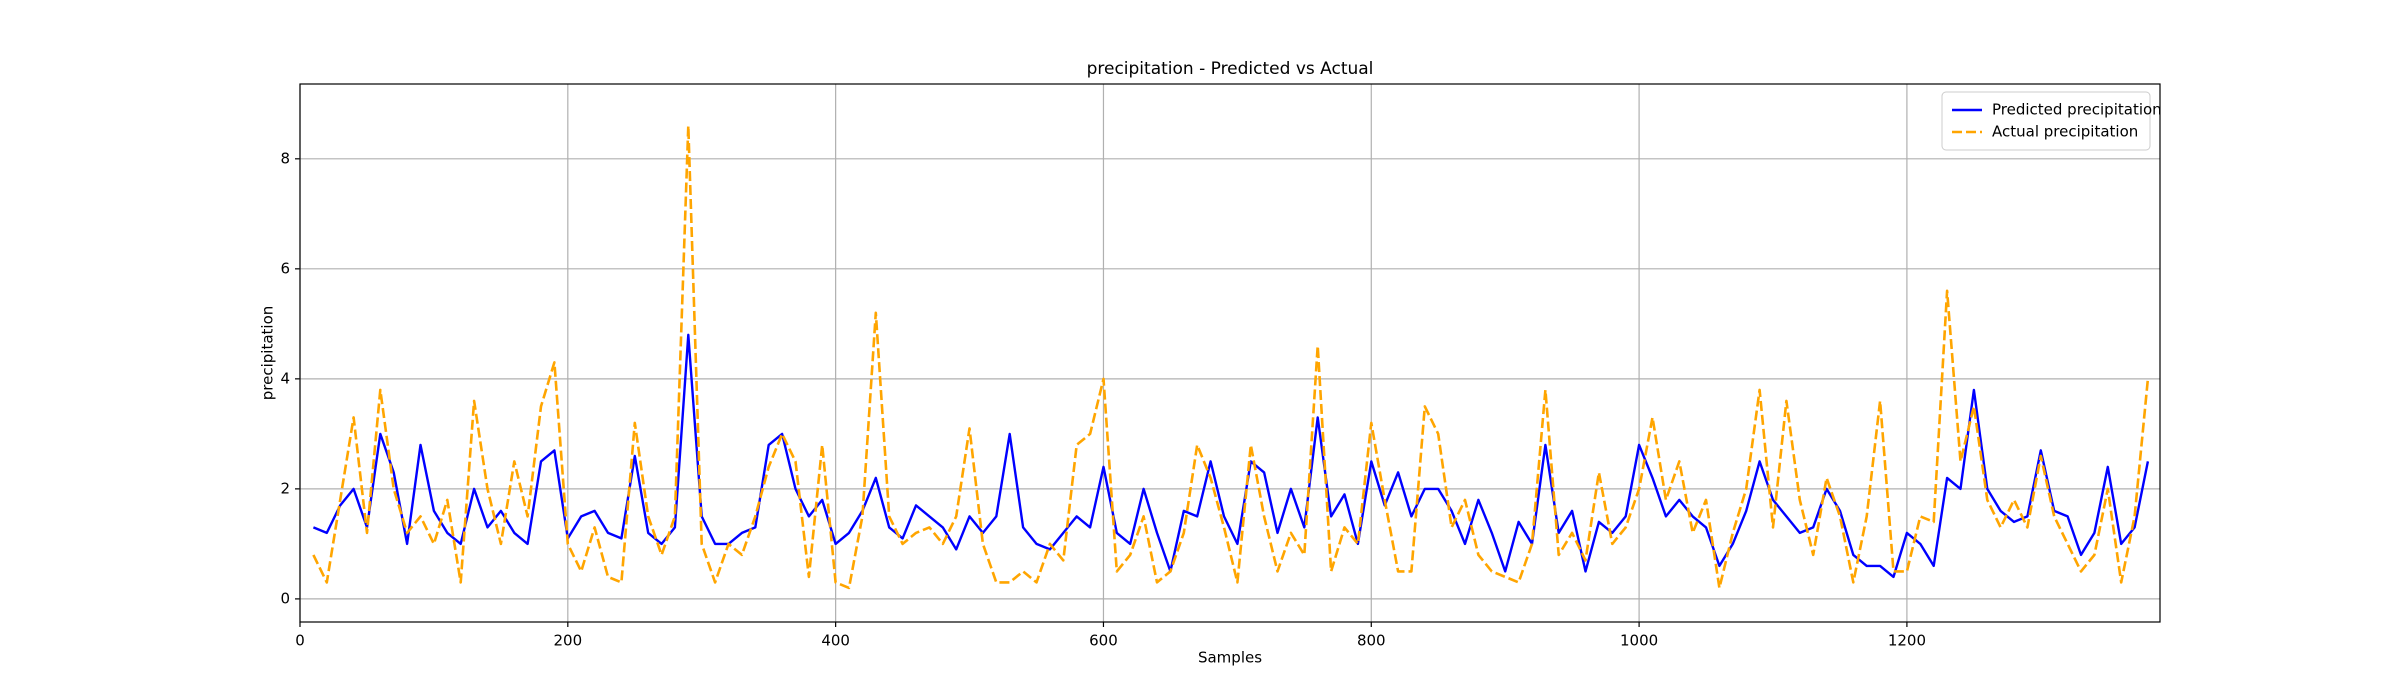 The height and width of the screenshot is (700, 2400). I want to click on y-tick-label: 8, so click(285, 158).